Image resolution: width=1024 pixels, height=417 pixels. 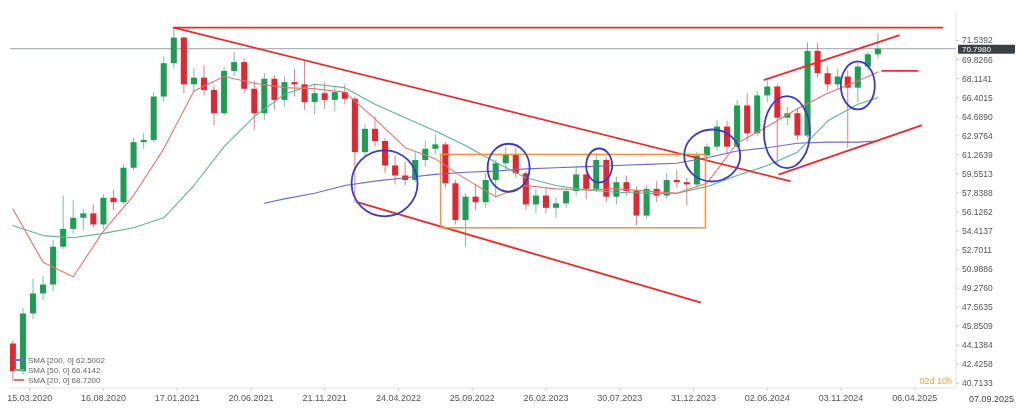 I want to click on y-tick-label: 49.2760, so click(x=977, y=288).